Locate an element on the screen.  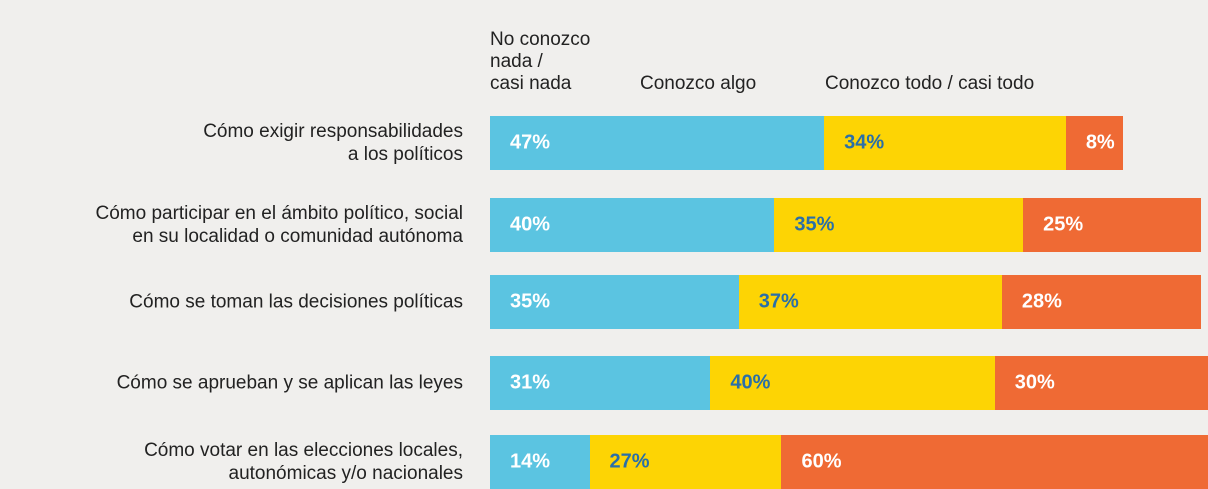
bar-segment: 34% is located at coordinates (945, 143).